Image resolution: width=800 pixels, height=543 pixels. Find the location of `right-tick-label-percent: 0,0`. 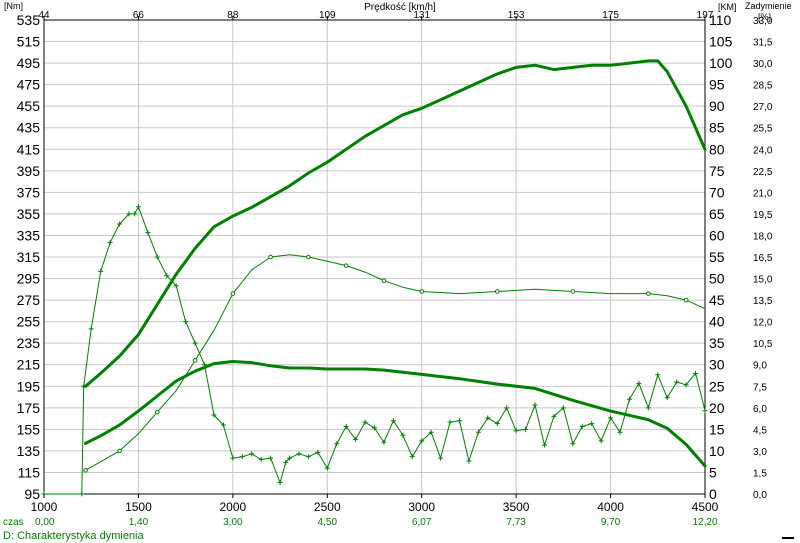

right-tick-label-percent: 0,0 is located at coordinates (760, 495).